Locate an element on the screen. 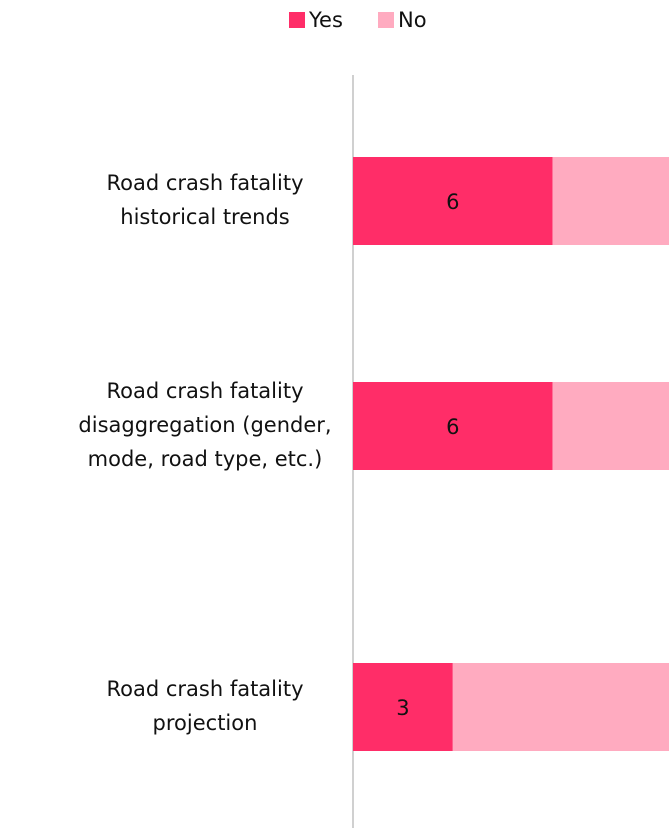 This screenshot has height=828, width=669. category-label: disaggregation (gender, is located at coordinates (204, 425).